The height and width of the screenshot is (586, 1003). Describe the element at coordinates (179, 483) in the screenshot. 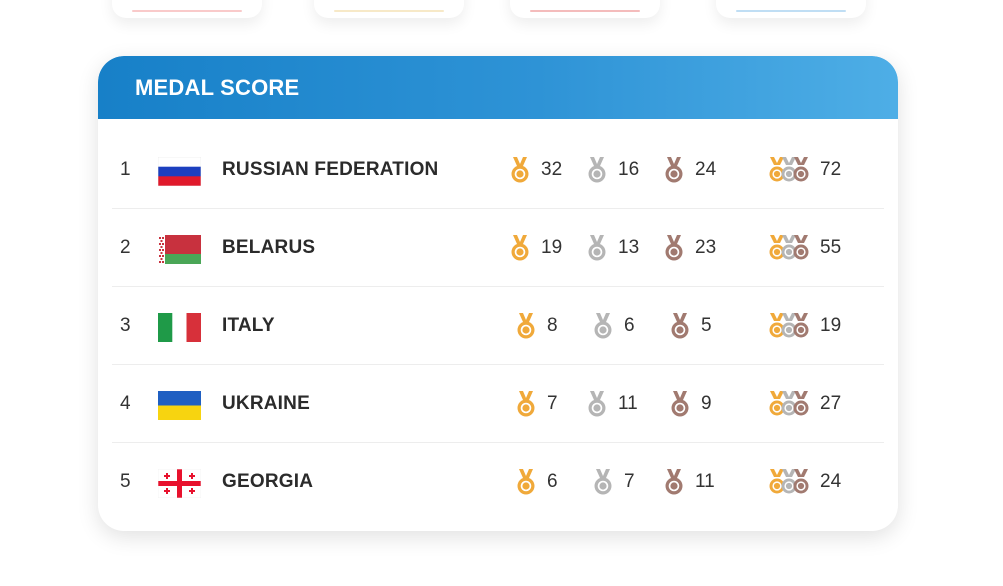

I see `georgia-flag-icon` at that location.